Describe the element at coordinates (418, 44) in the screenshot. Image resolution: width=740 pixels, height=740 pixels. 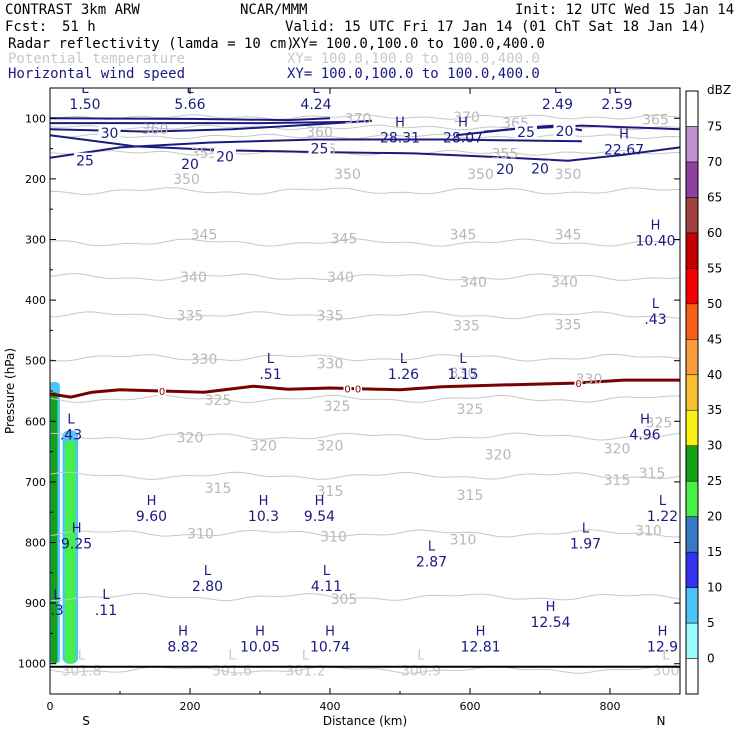
I see `field-reflectivity-xy: XY= 100.0,100.0 to 100.0,400.0` at that location.